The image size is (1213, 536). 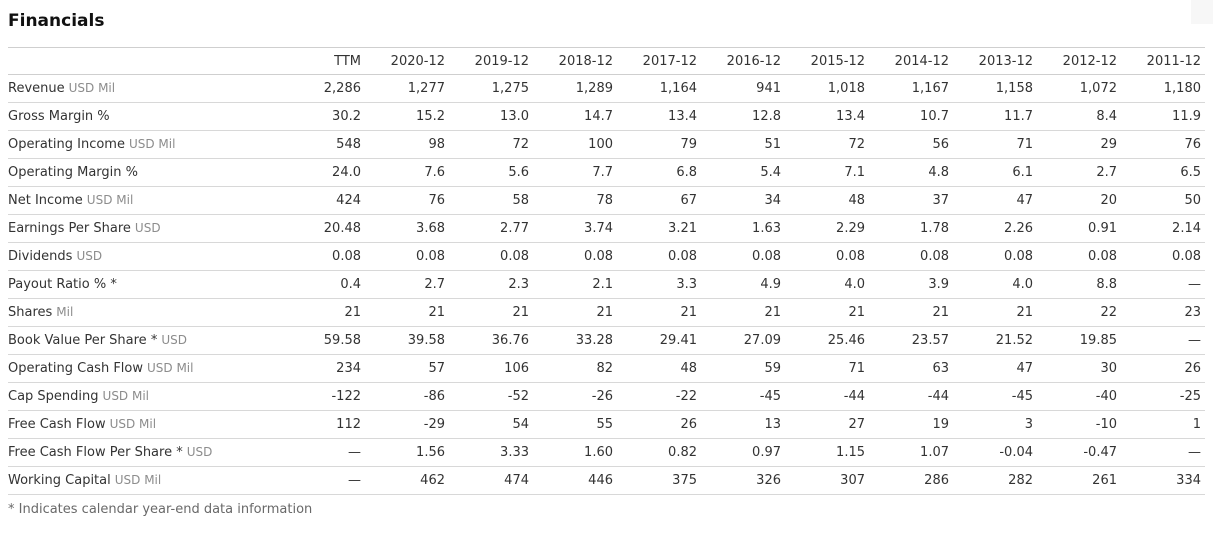 What do you see at coordinates (59, 480) in the screenshot?
I see `row-label: Working Capital` at bounding box center [59, 480].